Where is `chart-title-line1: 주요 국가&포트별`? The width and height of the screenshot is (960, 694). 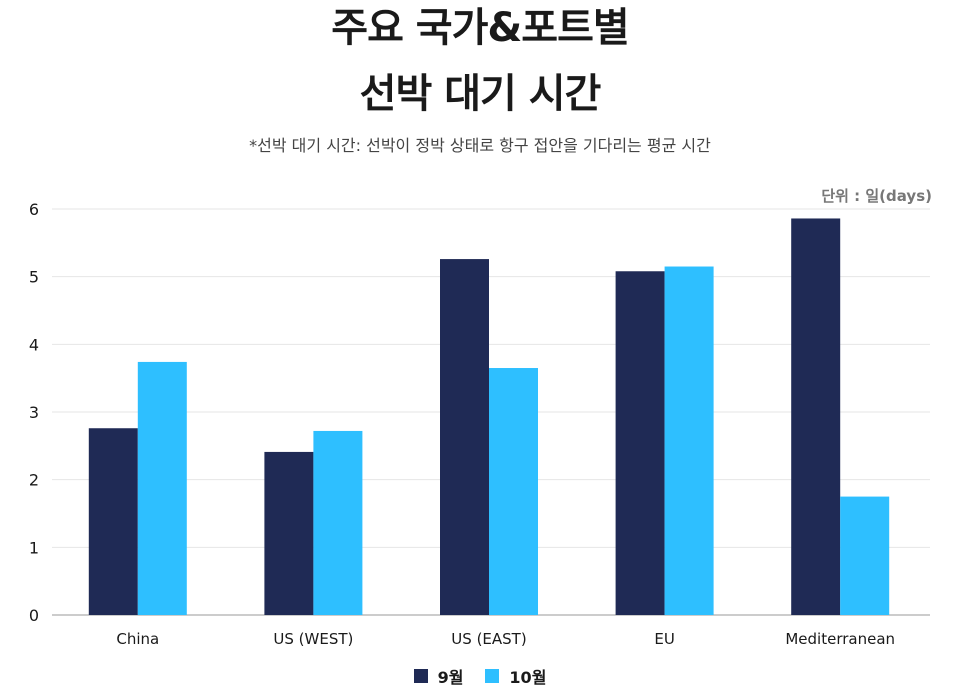 chart-title-line1: 주요 국가&포트별 is located at coordinates (480, 28).